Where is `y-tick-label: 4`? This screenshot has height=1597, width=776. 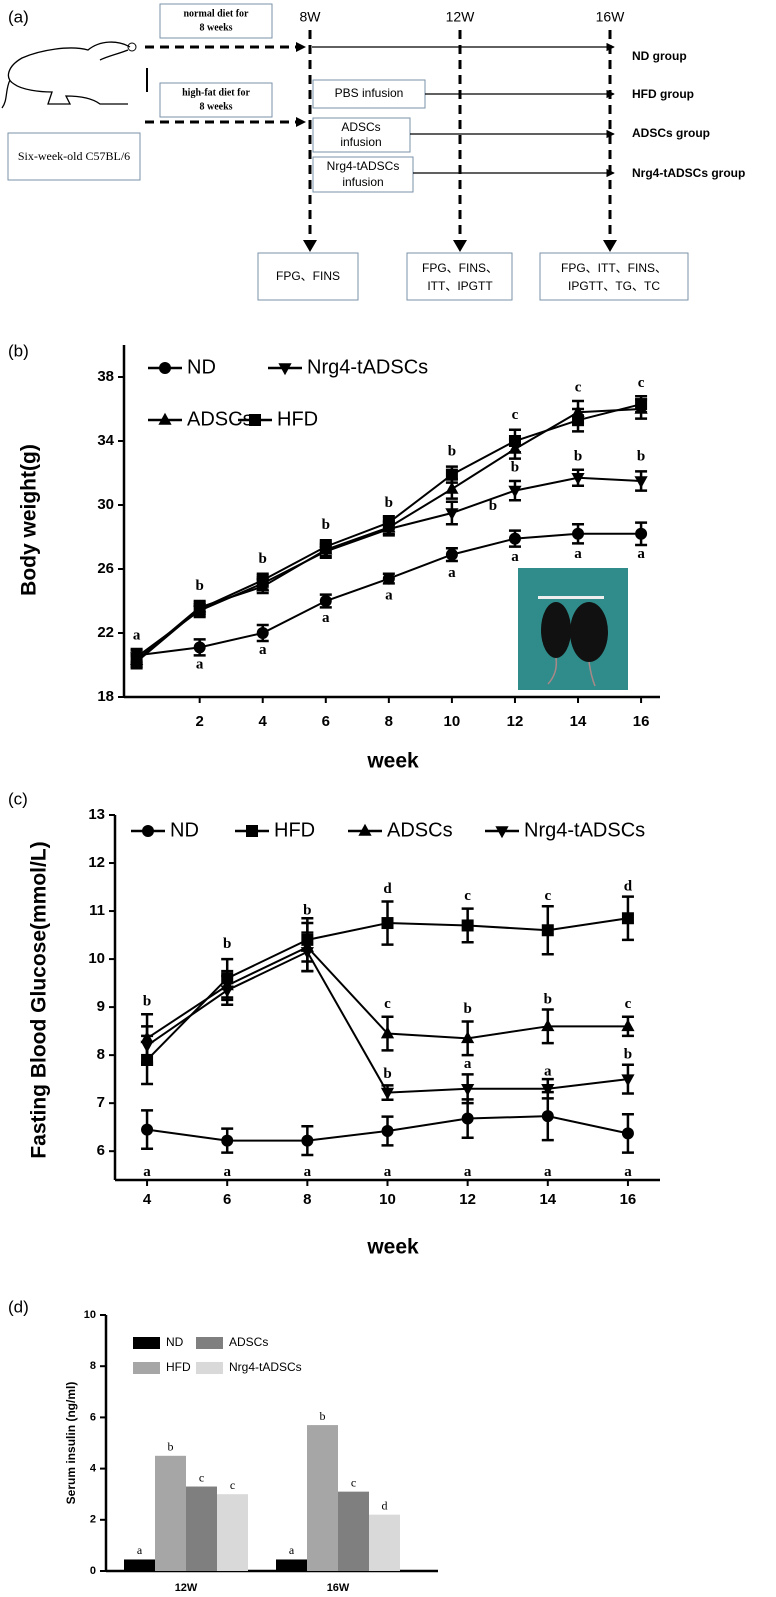
y-tick-label: 4 is located at coordinates (93, 1469).